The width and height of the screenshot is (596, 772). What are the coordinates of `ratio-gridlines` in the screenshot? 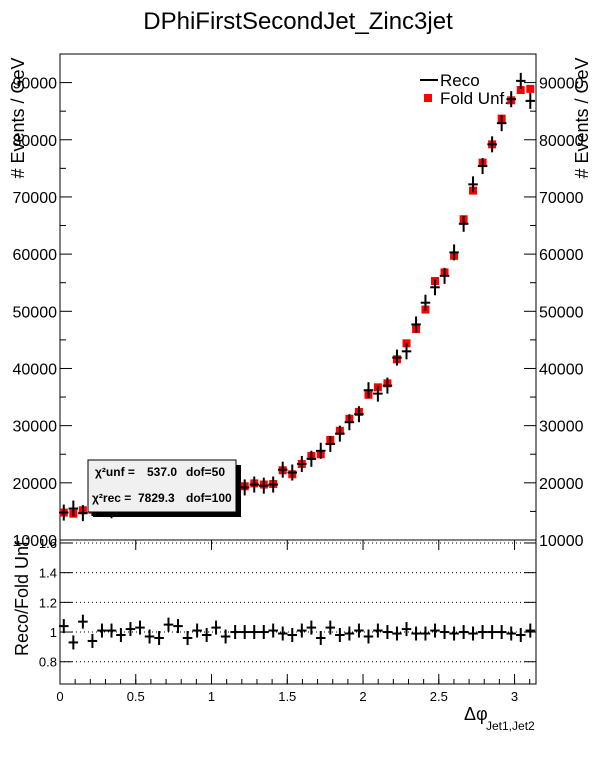 It's located at (298, 602).